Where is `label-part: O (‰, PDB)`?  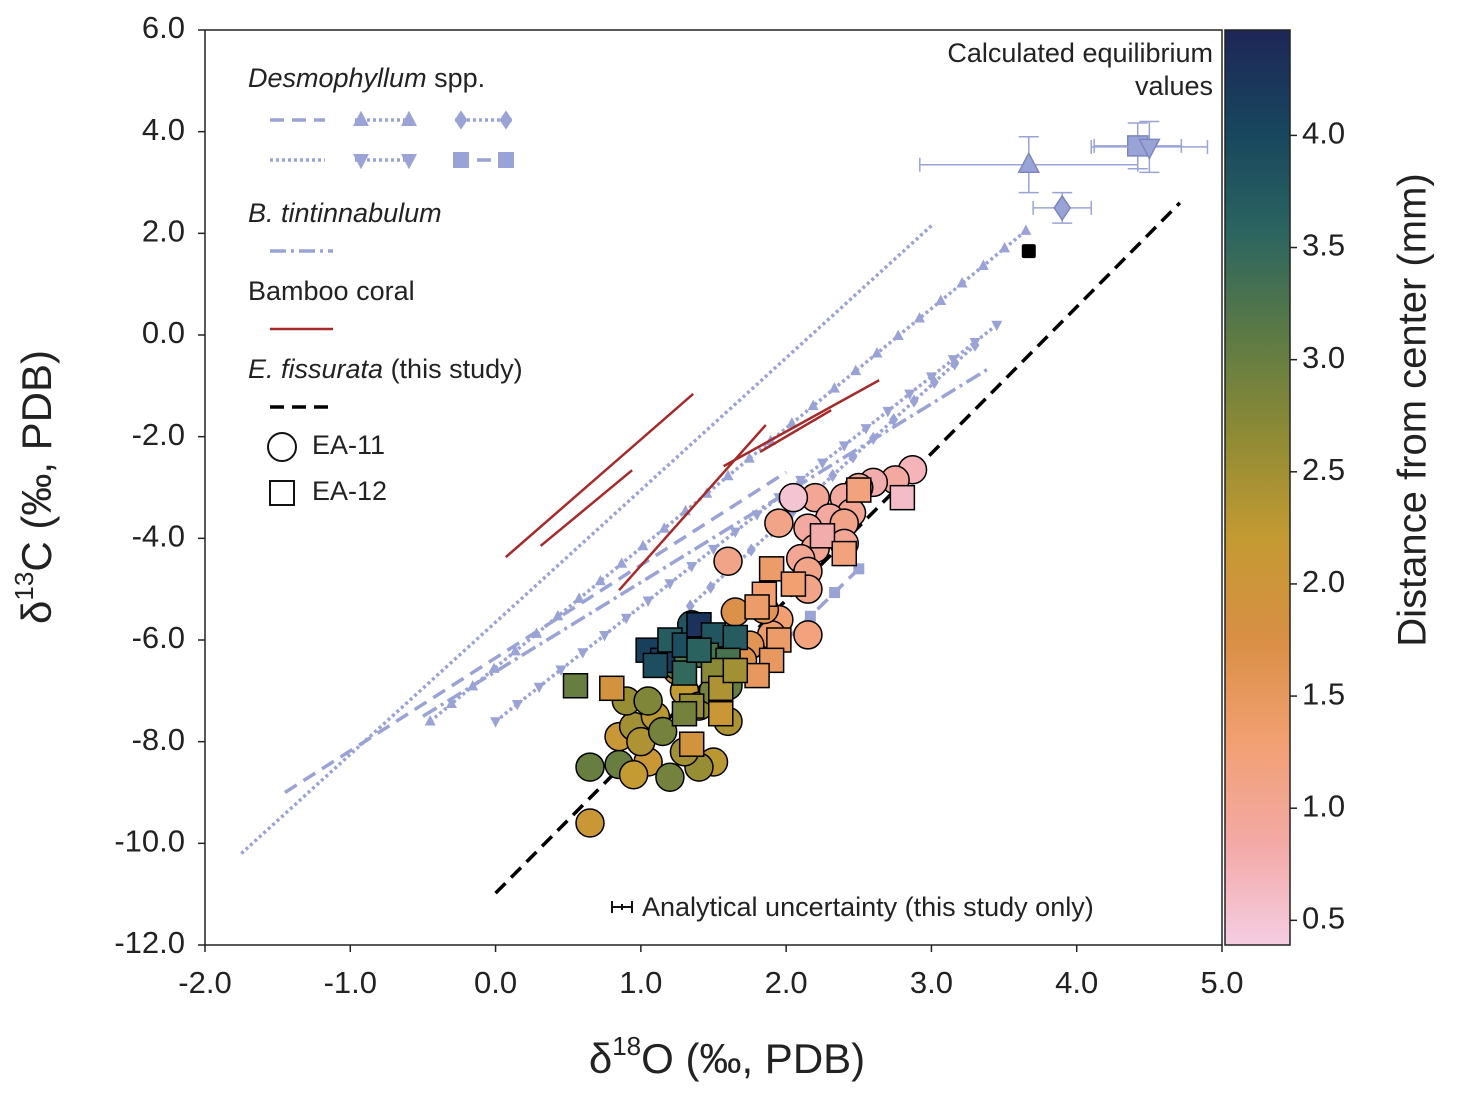 label-part: O (‰, PDB) is located at coordinates (753, 1058).